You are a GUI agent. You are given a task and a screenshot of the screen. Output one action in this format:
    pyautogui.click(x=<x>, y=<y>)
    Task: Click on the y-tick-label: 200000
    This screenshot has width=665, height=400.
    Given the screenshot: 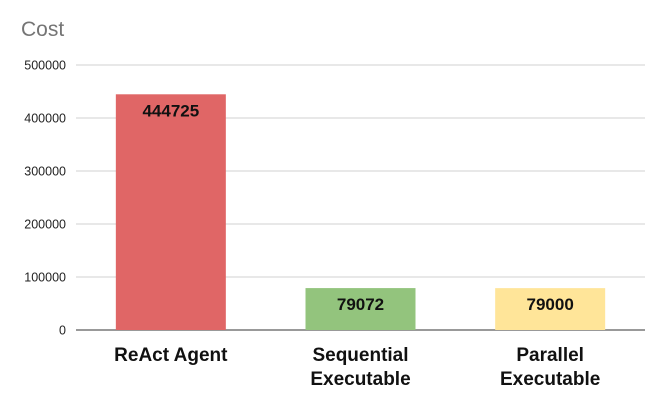 What is the action you would take?
    pyautogui.click(x=45, y=225)
    